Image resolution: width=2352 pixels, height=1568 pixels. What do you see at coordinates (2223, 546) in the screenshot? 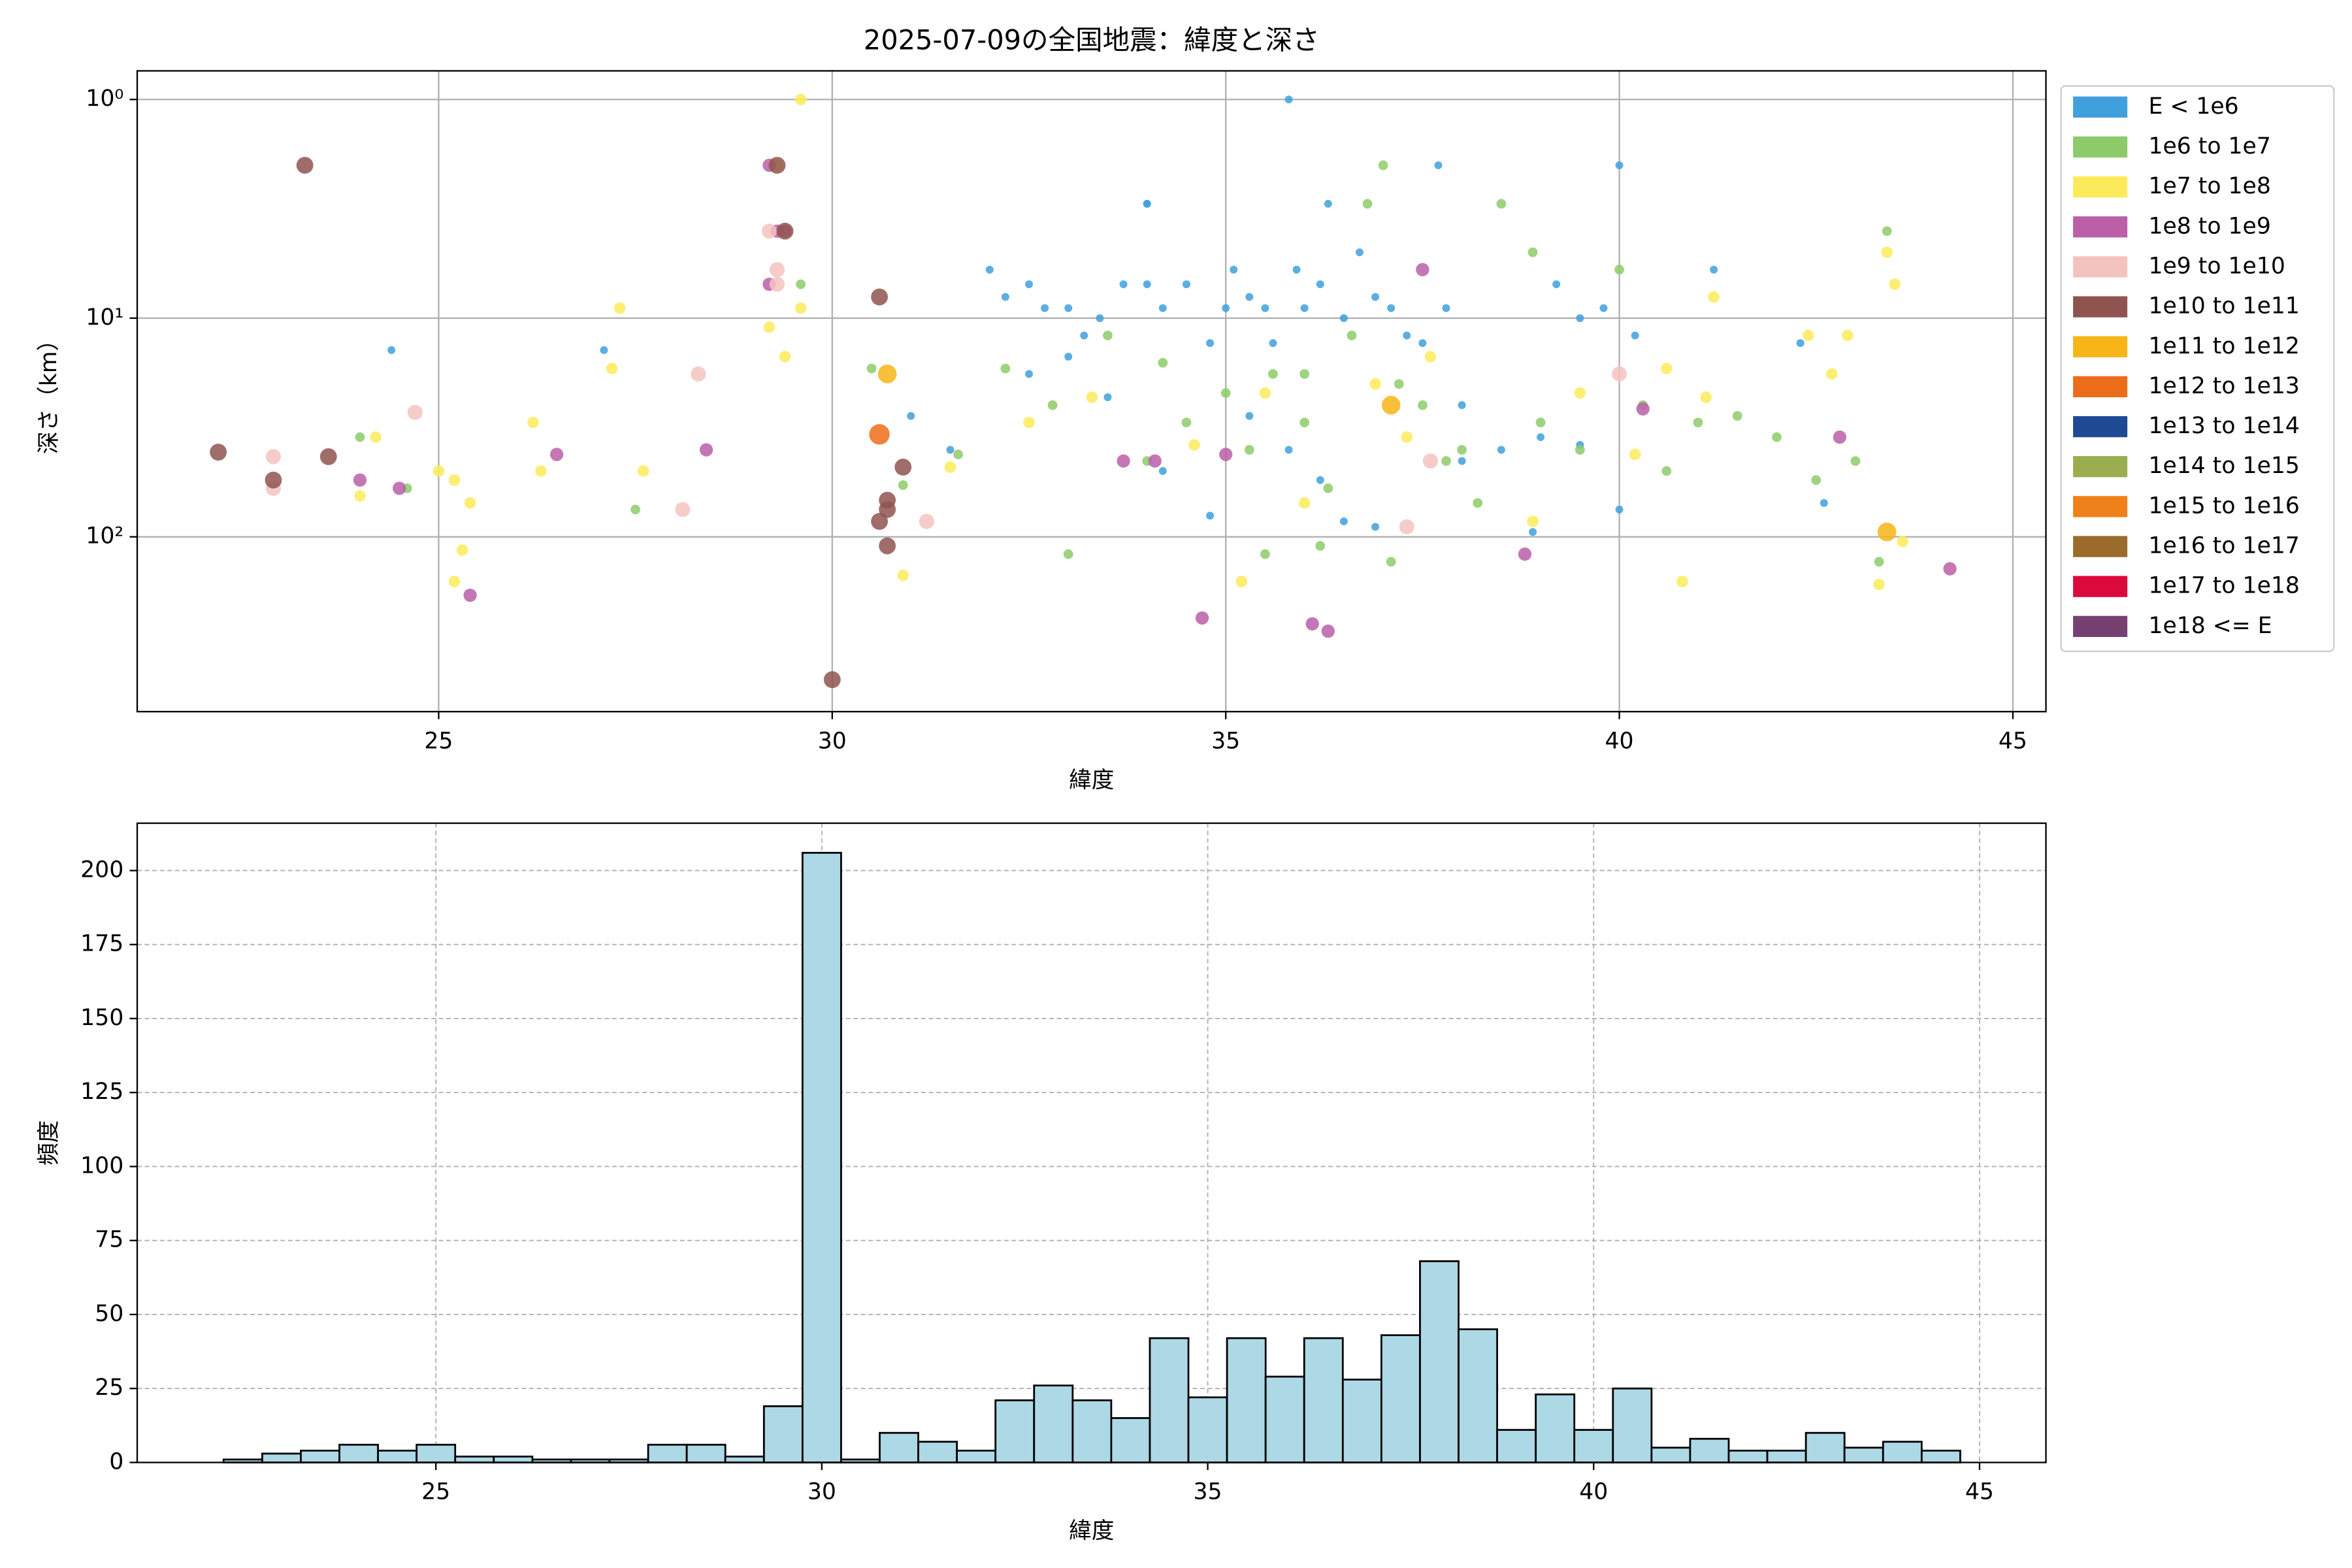
I see `legend-label: 1e16 to 1e17` at bounding box center [2223, 546].